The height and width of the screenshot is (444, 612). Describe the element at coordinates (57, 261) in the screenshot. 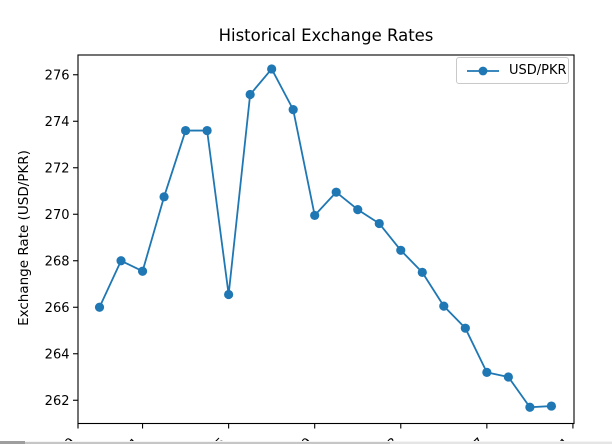

I see `y-tick-label: 268` at that location.